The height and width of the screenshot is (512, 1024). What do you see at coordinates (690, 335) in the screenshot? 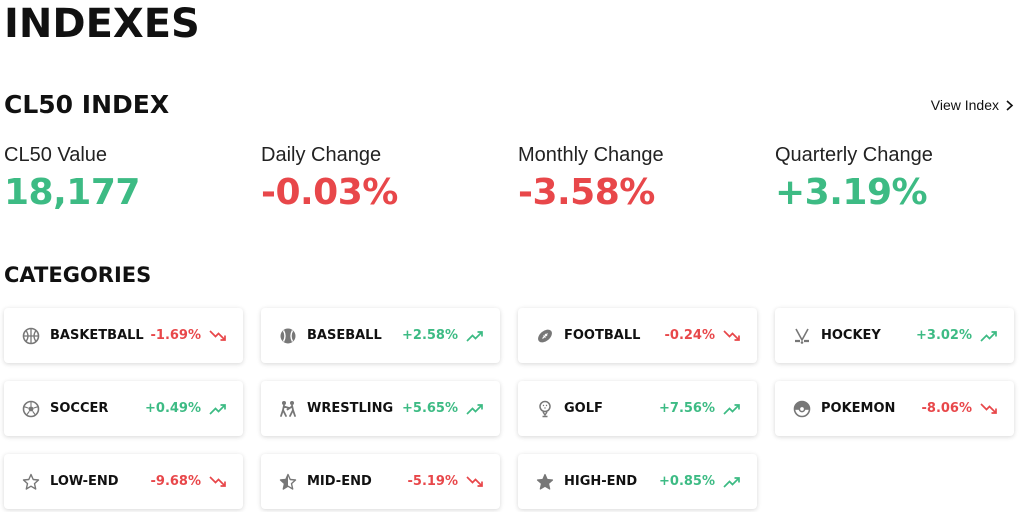
I see `category-change: -0.24%` at bounding box center [690, 335].